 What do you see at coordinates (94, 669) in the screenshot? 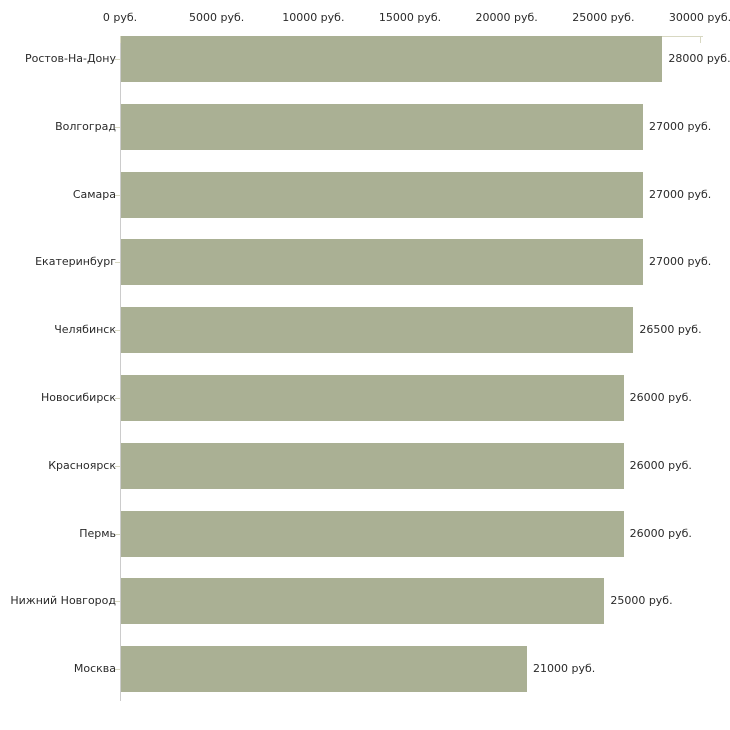
I see `category-label: Москва` at bounding box center [94, 669].